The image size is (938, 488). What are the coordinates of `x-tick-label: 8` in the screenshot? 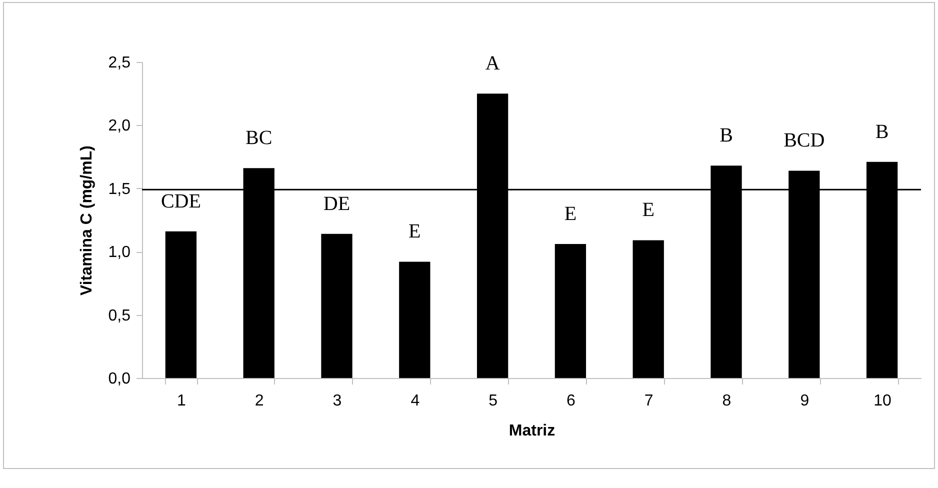 It's located at (727, 401).